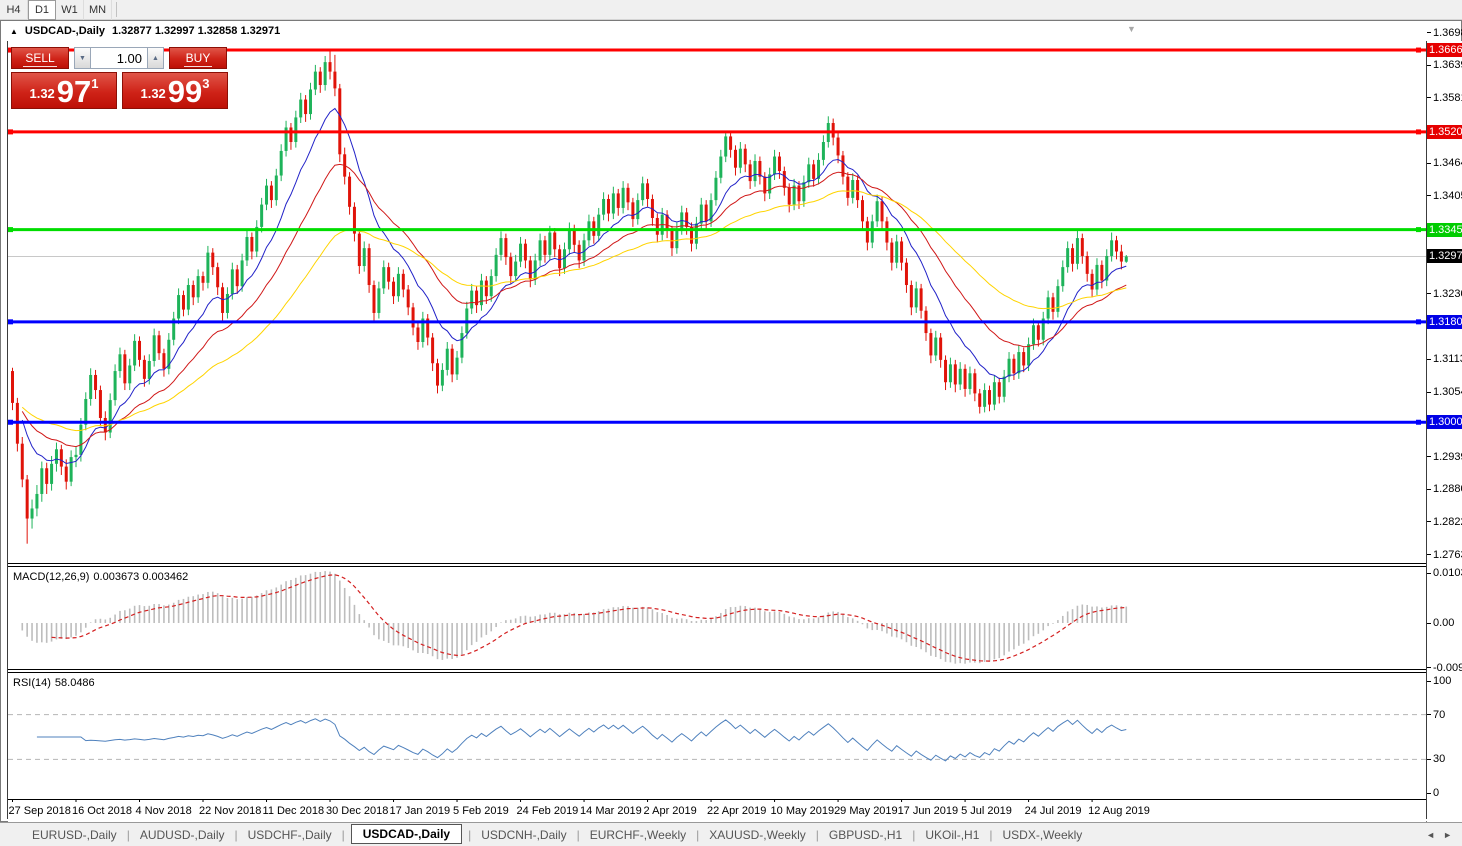 The image size is (1462, 846). I want to click on date-axis-label: 12 Aug 2019, so click(1119, 811).